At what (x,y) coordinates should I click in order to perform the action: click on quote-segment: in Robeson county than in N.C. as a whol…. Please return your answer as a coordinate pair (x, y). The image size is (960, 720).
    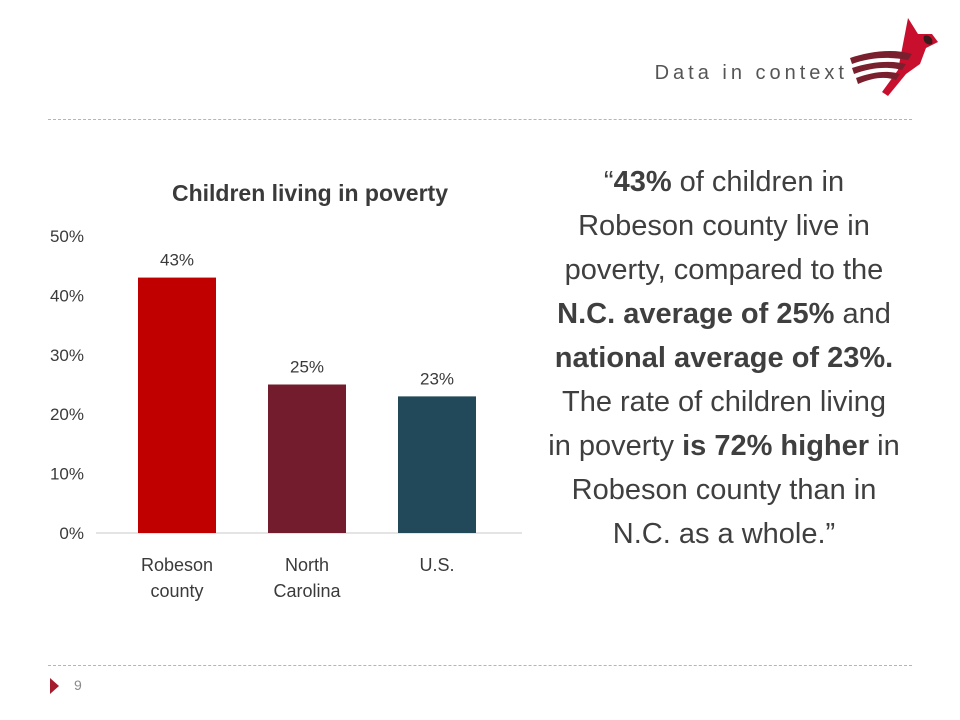
    Looking at the image, I should click on (735, 490).